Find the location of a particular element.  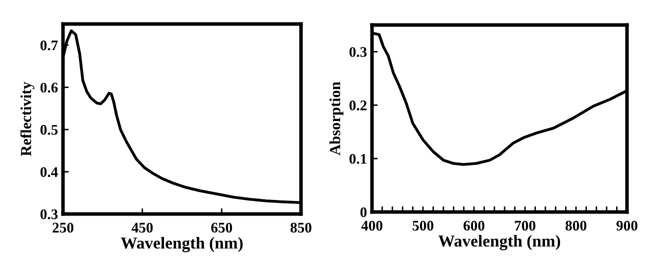

x-tick-label: 650 is located at coordinates (221, 227).